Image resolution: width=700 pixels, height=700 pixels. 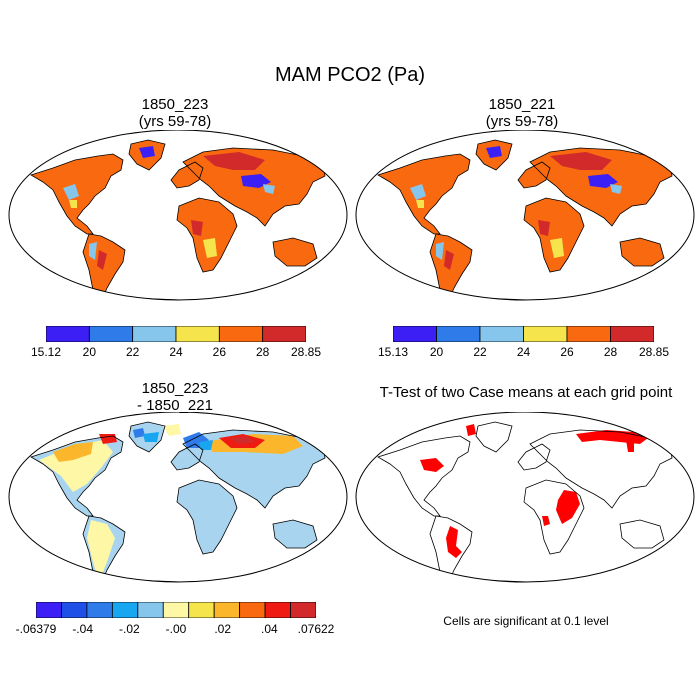 I want to click on colorbar-label: -.06379, so click(x=36, y=629).